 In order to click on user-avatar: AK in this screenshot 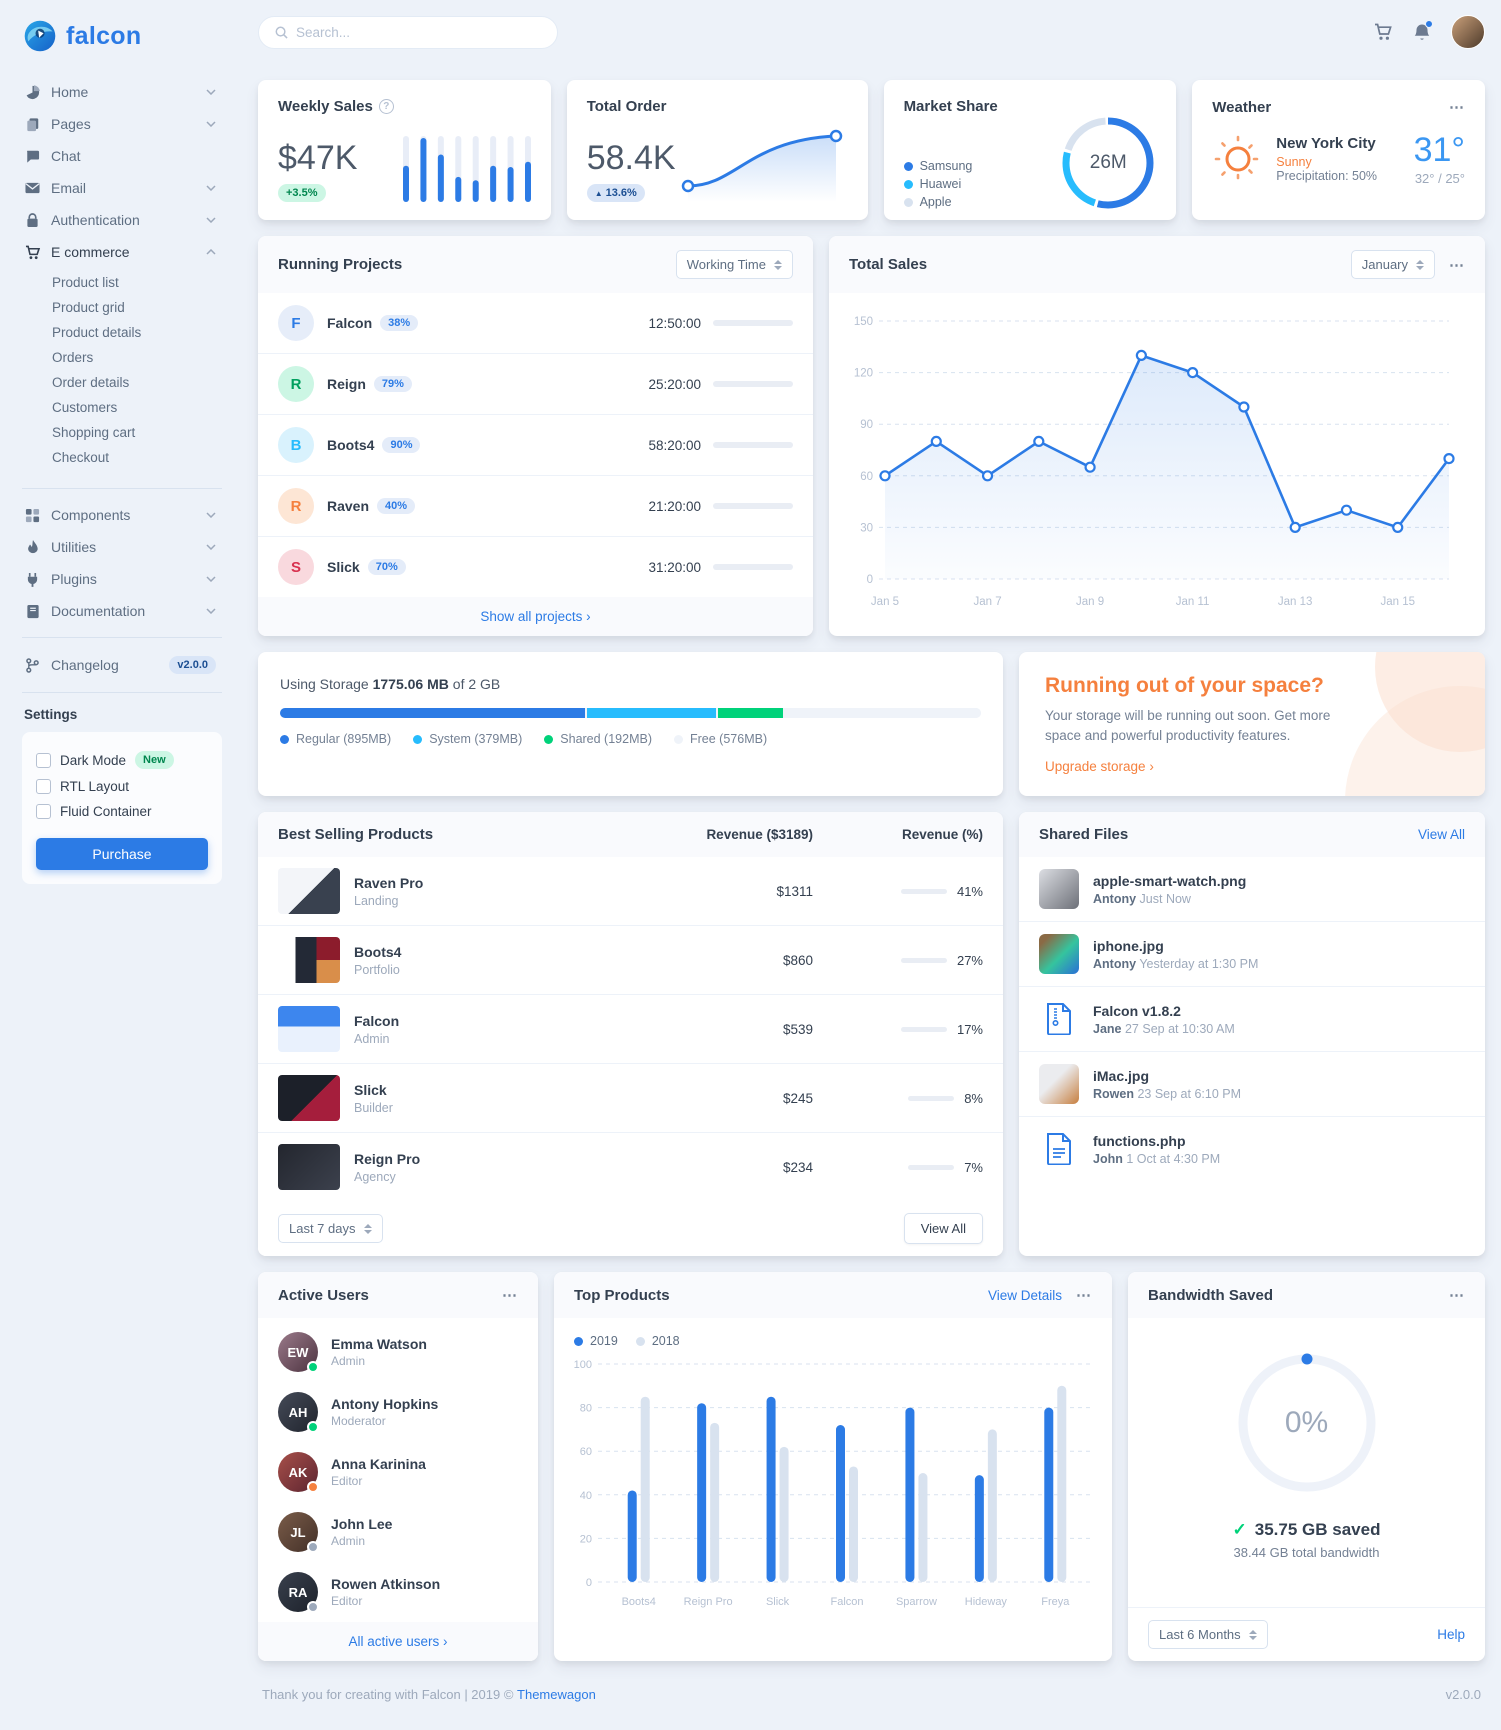, I will do `click(298, 1473)`.